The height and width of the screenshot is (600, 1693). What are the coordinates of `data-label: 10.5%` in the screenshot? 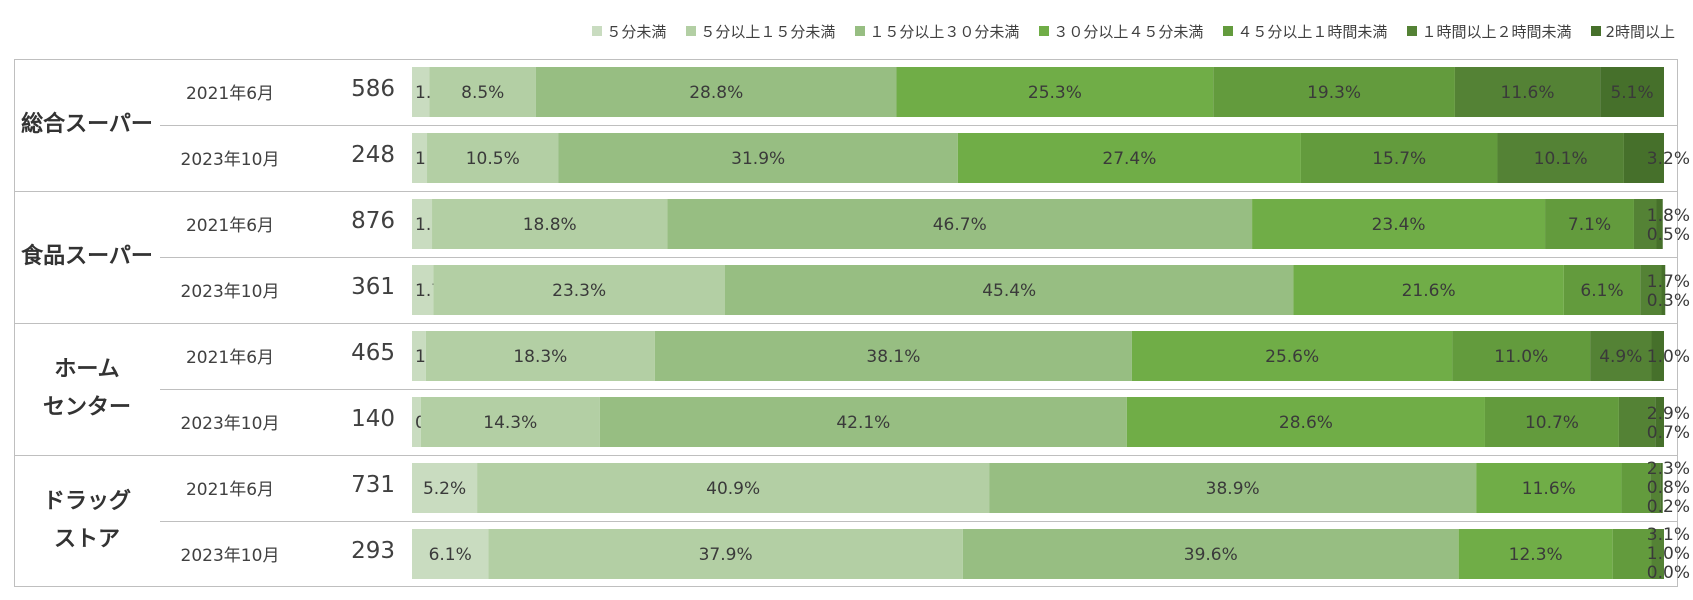 It's located at (493, 159).